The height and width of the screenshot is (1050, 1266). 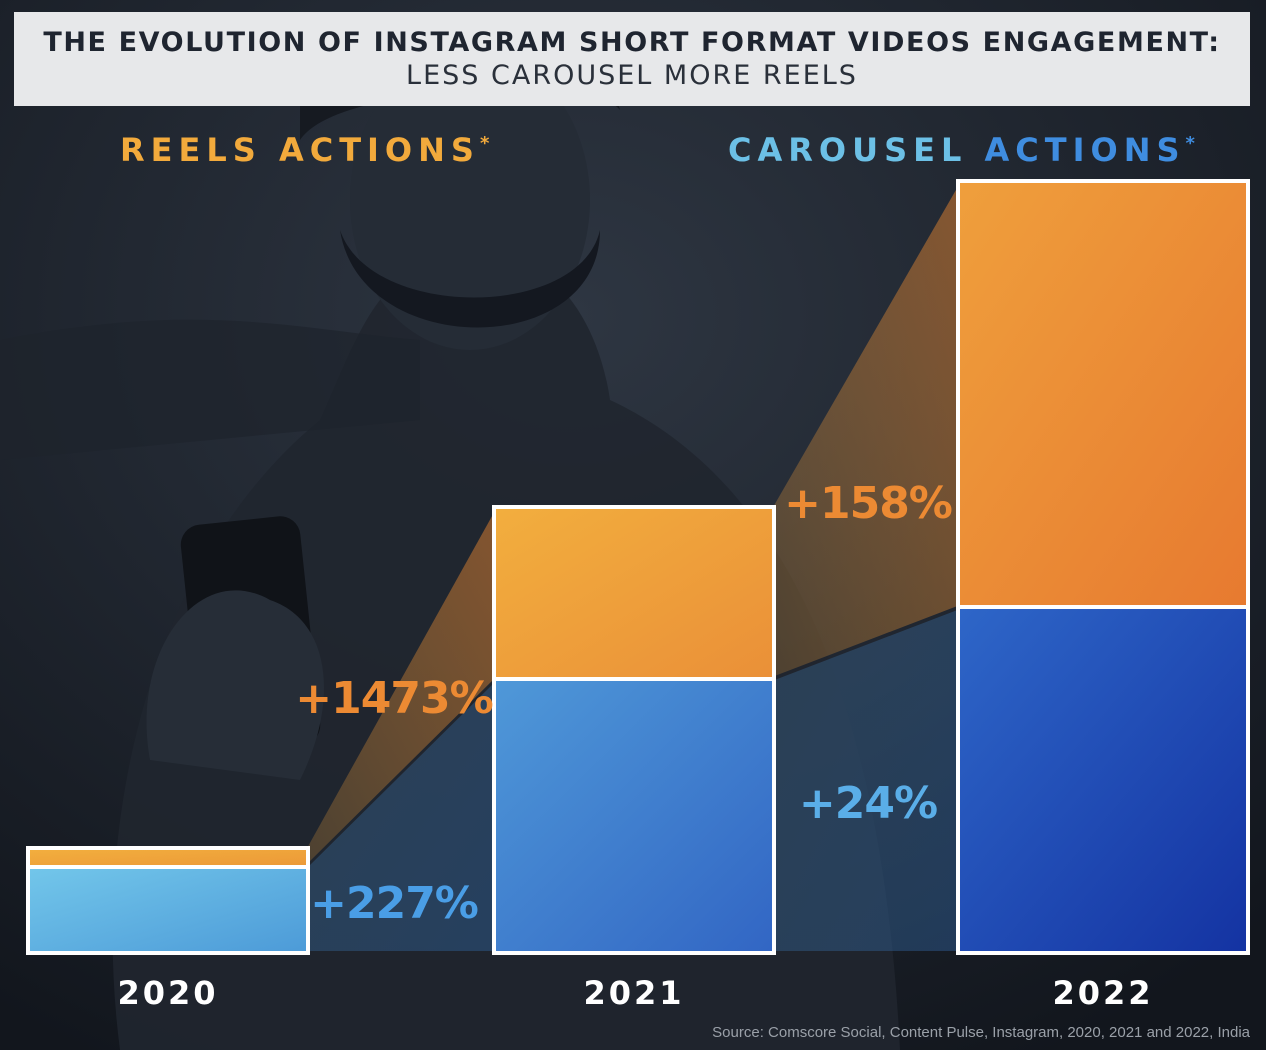 What do you see at coordinates (401, 816) in the screenshot?
I see `carousel-growth-connector-2021` at bounding box center [401, 816].